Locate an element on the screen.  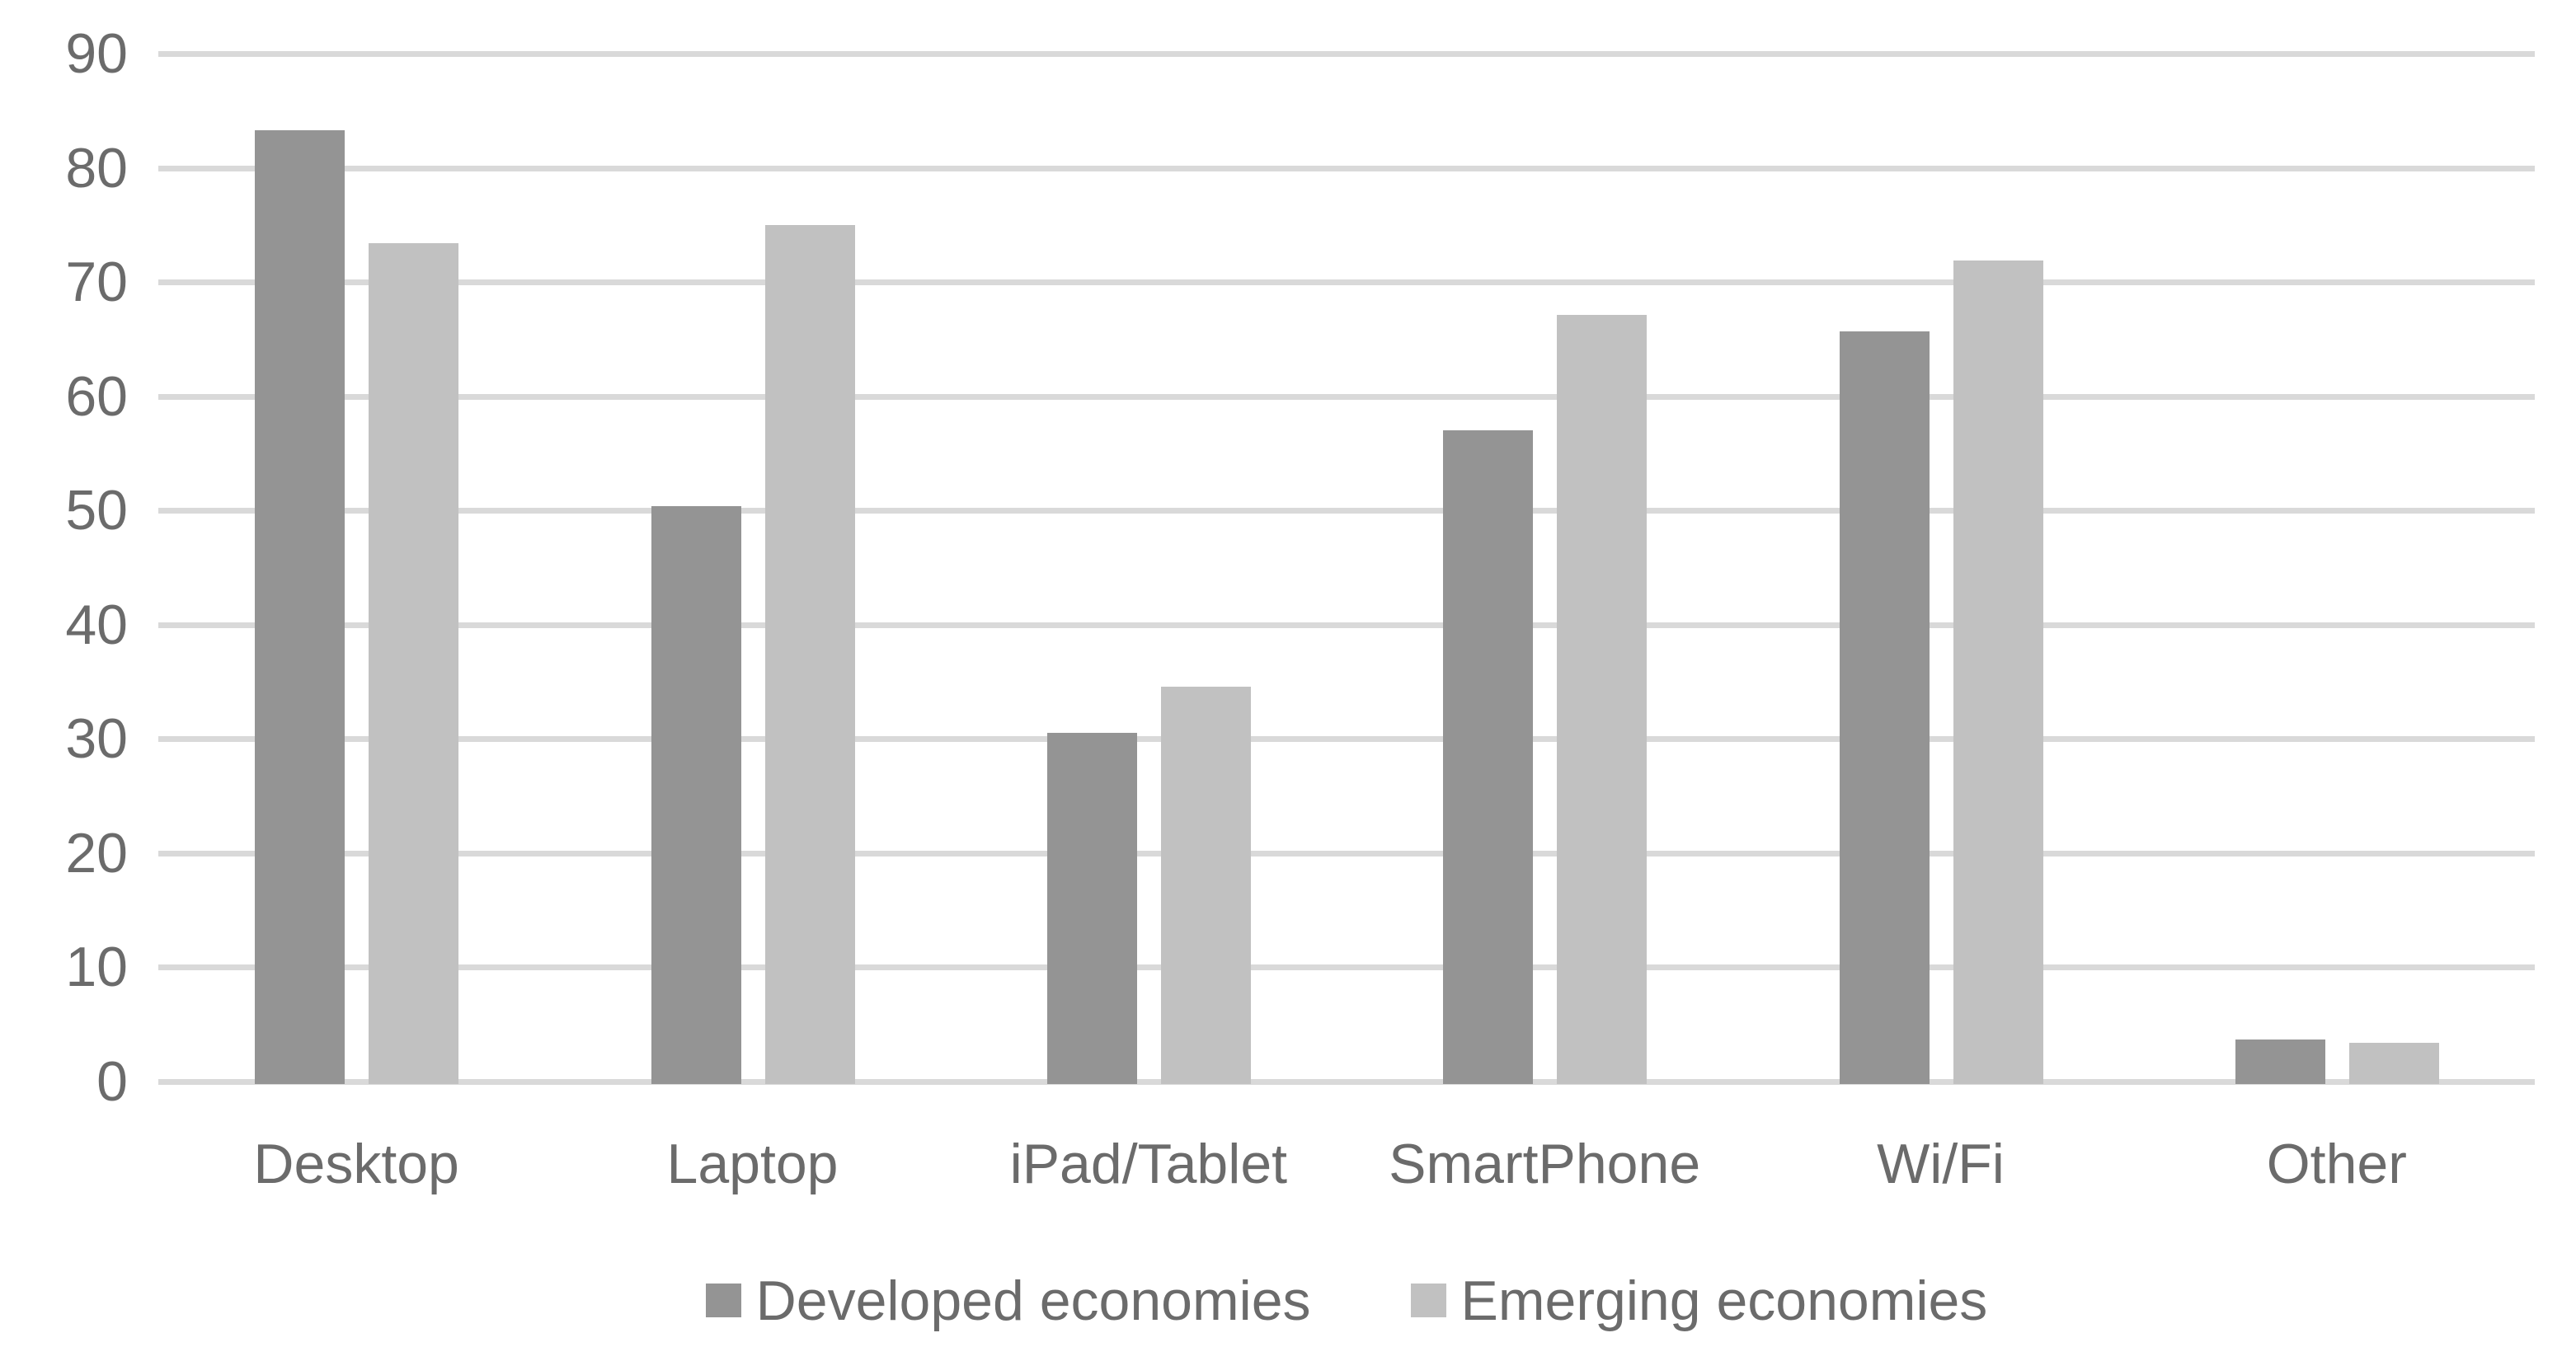
legend-label-emerging-economies: Emerging economies is located at coordinates (1724, 1300).